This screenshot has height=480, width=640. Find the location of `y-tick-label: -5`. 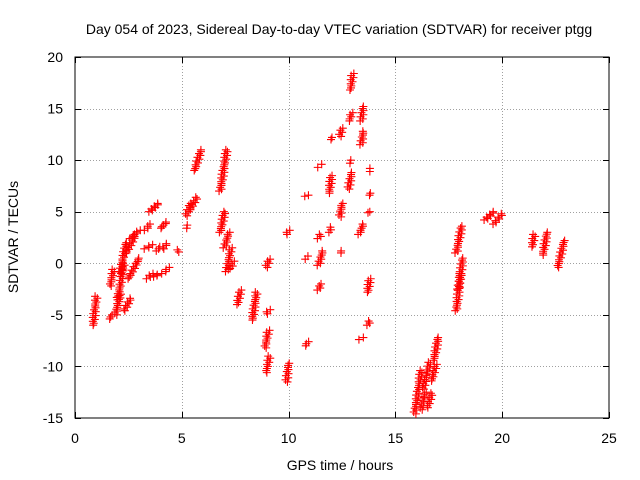

y-tick-label: -5 is located at coordinates (57, 315).